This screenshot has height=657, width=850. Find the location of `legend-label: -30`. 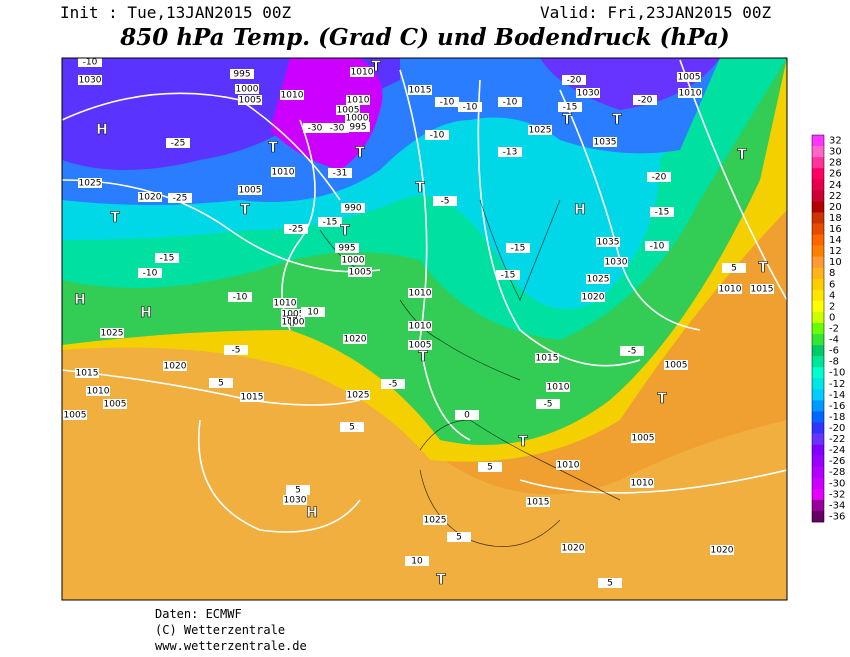

legend-label: -30 is located at coordinates (837, 483).